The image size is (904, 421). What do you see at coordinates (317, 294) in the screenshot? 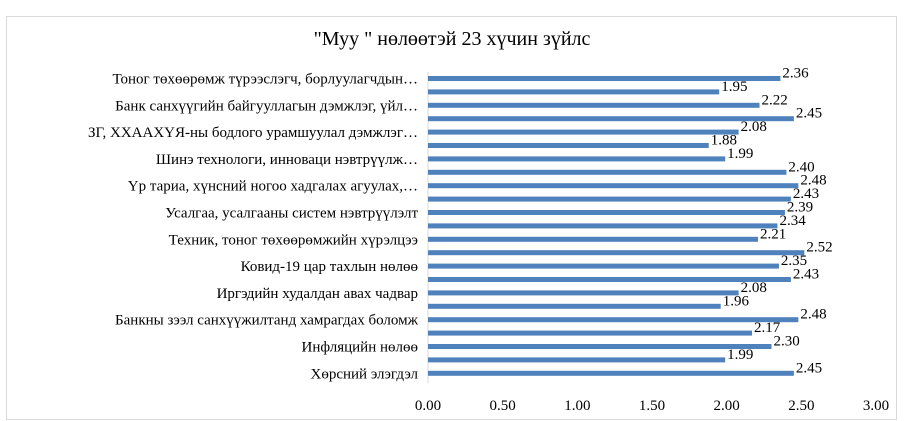
I see `category-label: Иргэдийн худалдан авах чадвар` at bounding box center [317, 294].